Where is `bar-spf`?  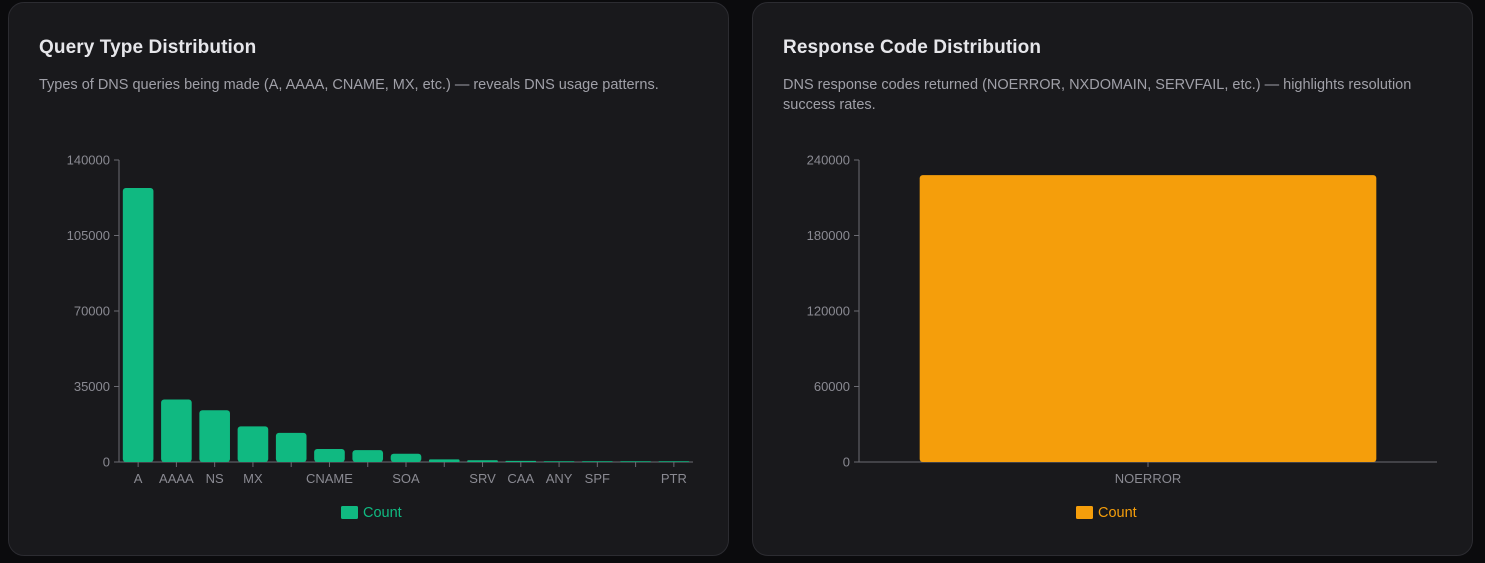 bar-spf is located at coordinates (597, 461).